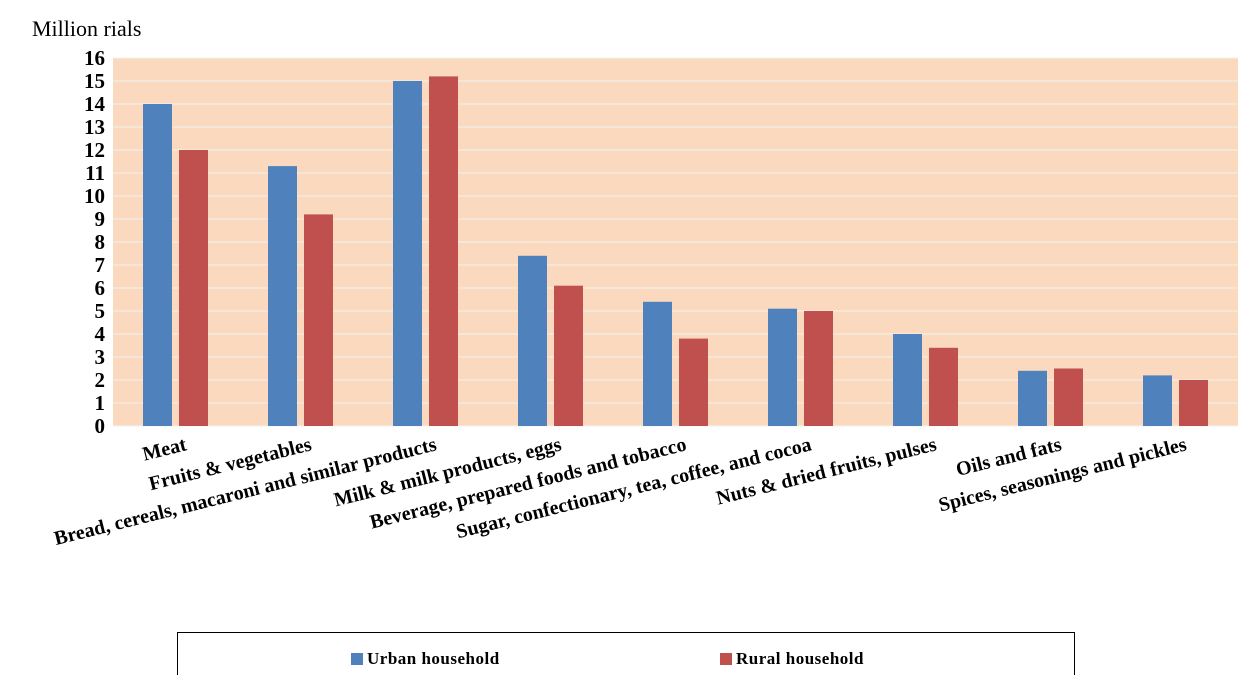 The width and height of the screenshot is (1244, 675). What do you see at coordinates (94, 150) in the screenshot?
I see `y-tick-label: 12` at bounding box center [94, 150].